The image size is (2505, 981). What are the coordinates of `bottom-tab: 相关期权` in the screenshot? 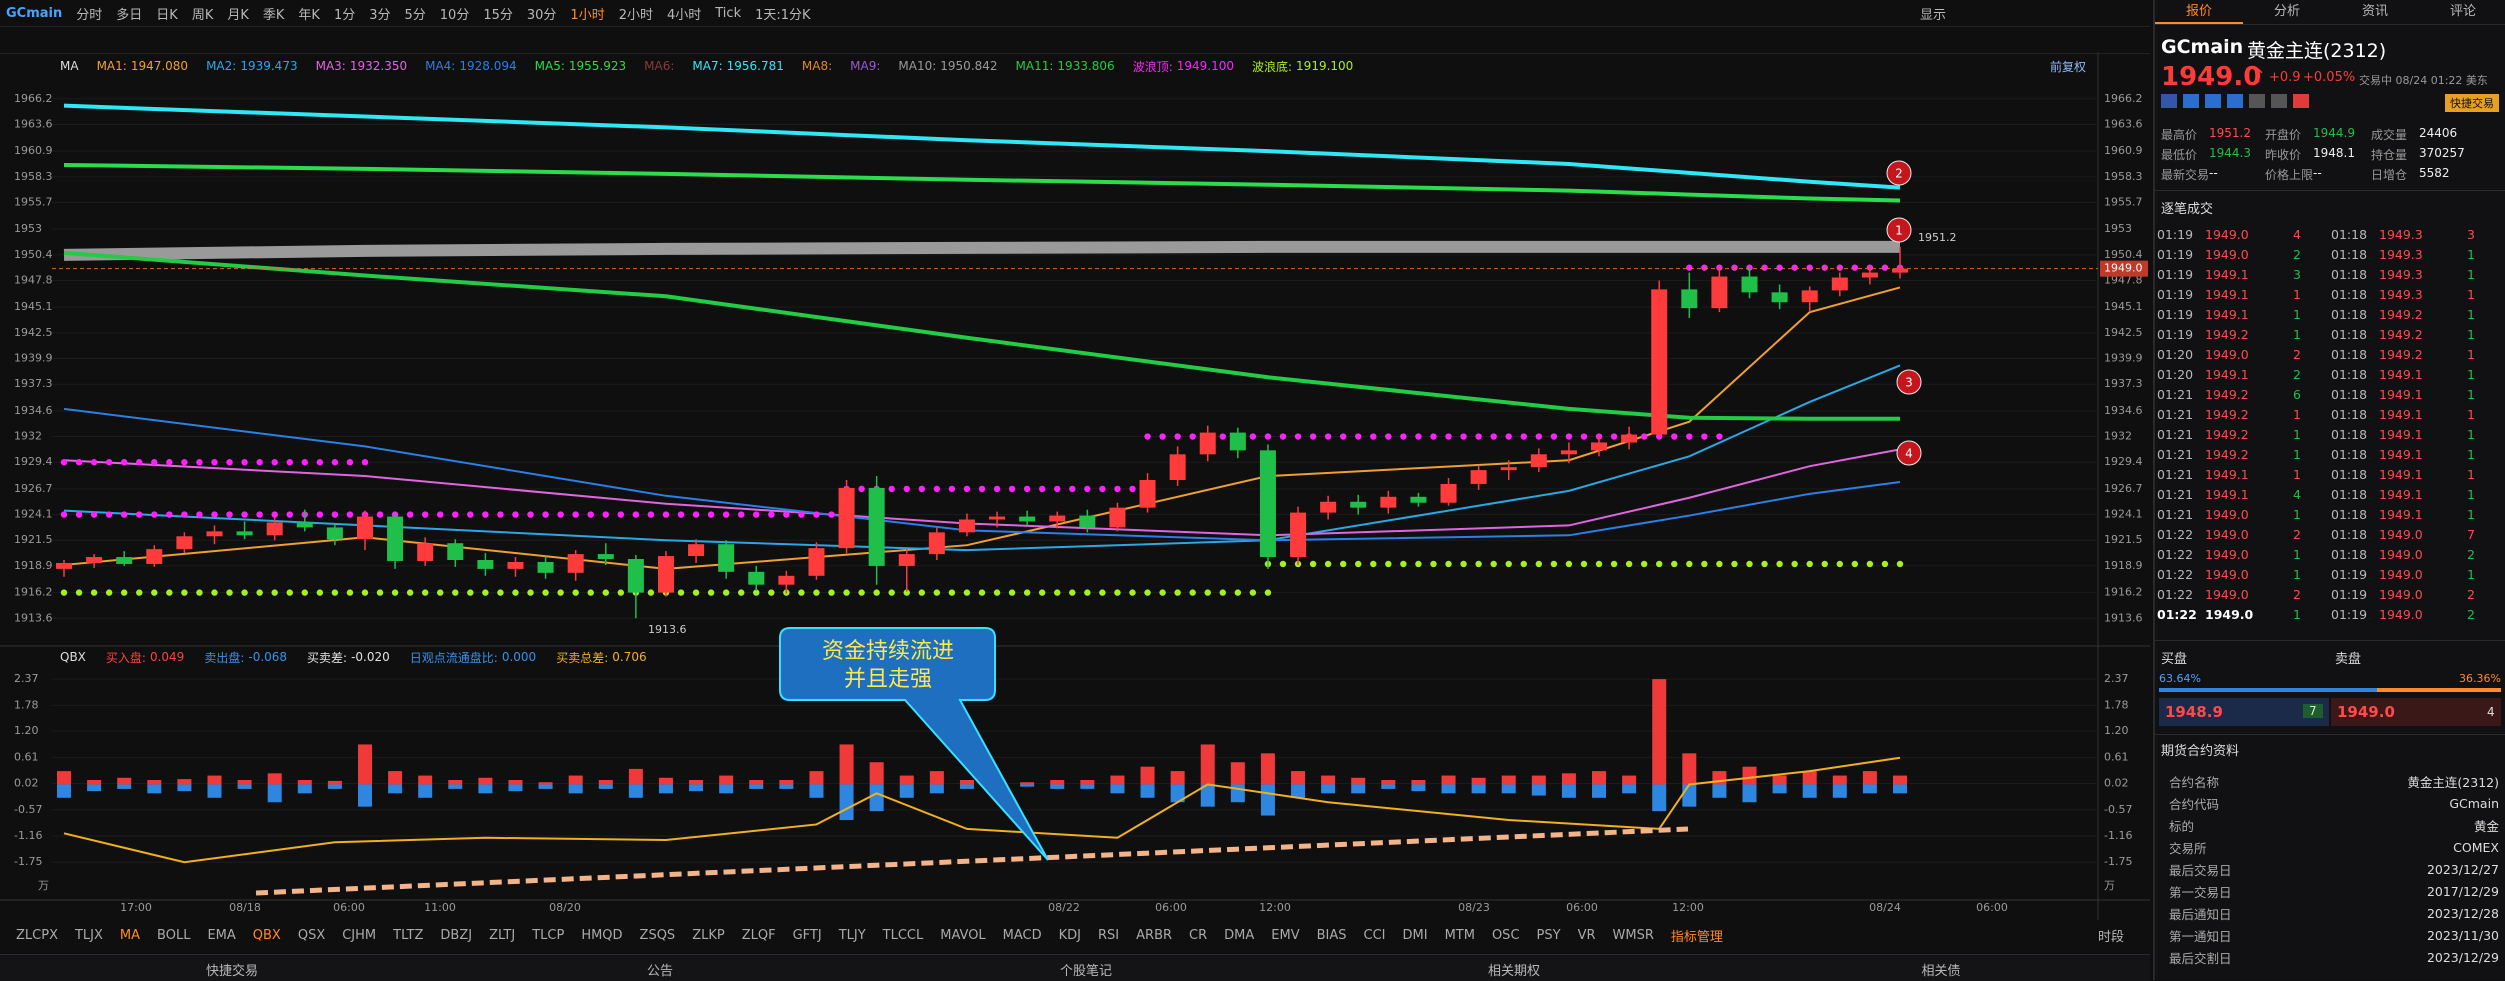 It's located at (1514, 971).